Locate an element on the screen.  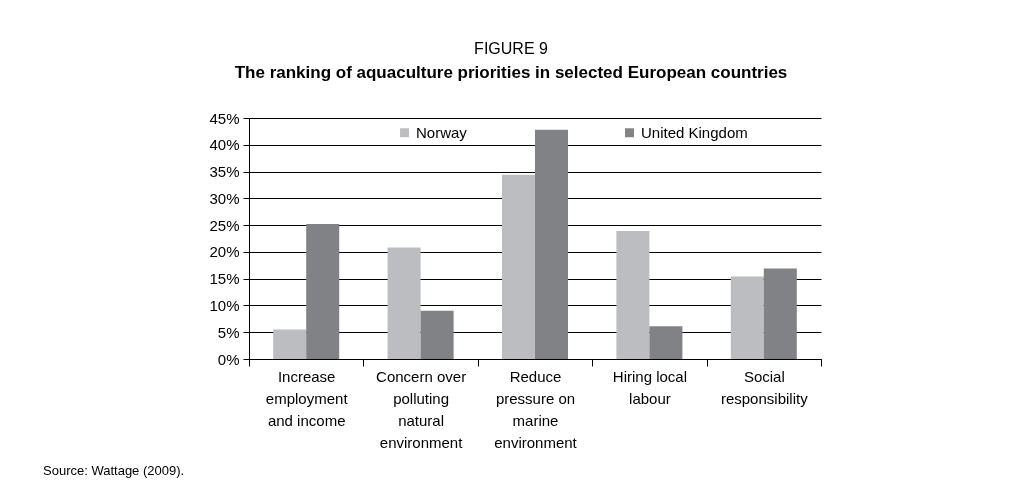
legend-label: Norway is located at coordinates (442, 132).